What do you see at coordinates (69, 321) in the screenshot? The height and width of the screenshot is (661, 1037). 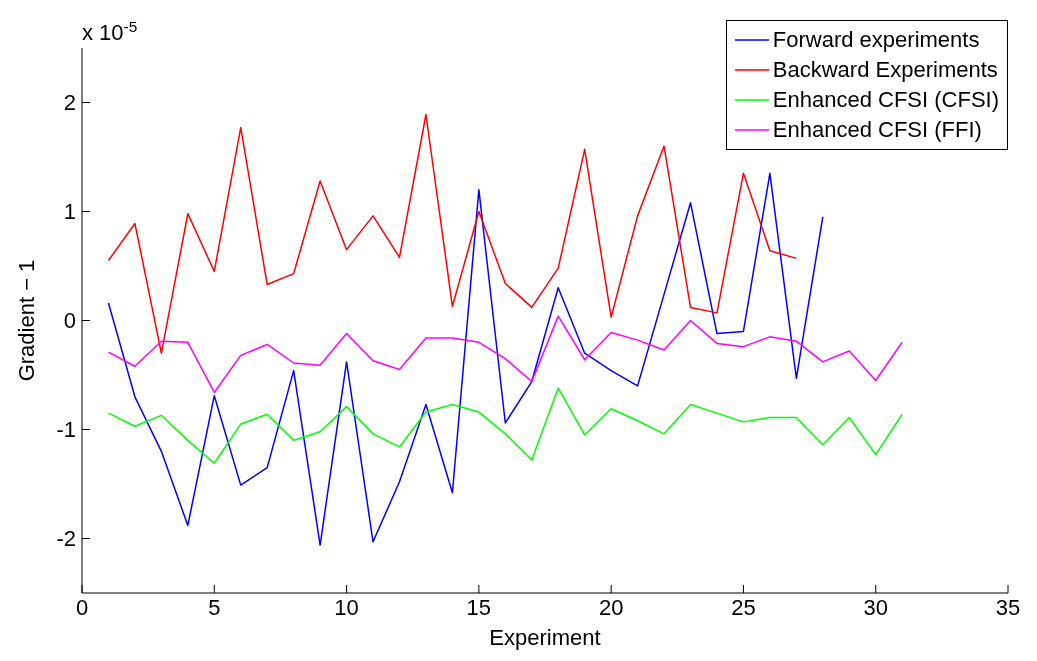 I see `y-tick-label: 0` at bounding box center [69, 321].